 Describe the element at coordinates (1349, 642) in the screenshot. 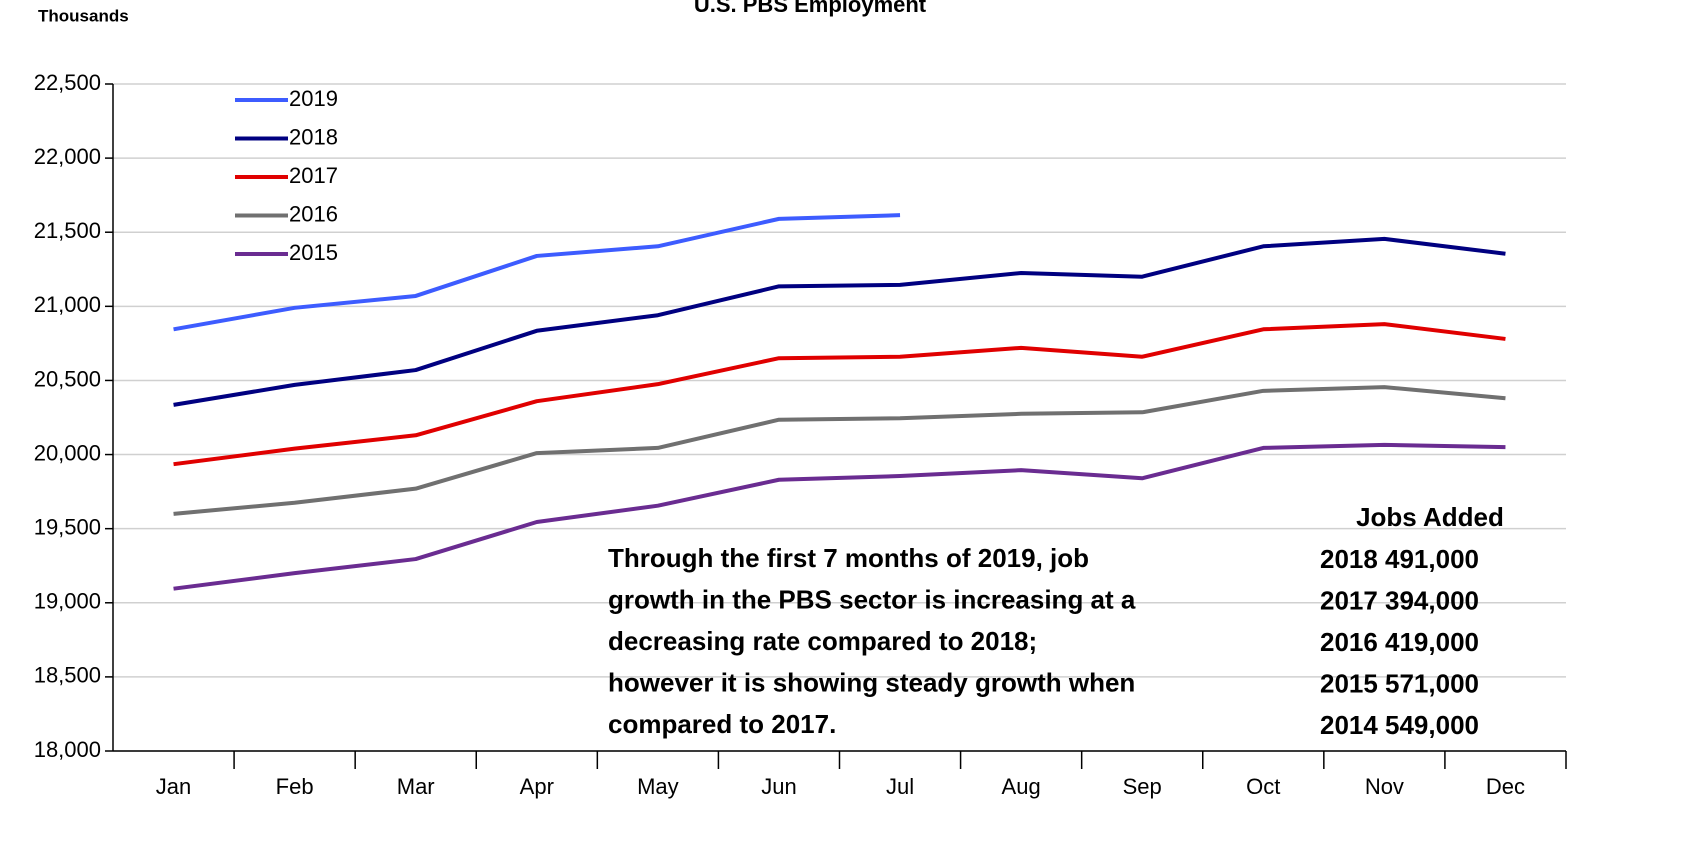

I see `jobs-added-year: 2016` at that location.